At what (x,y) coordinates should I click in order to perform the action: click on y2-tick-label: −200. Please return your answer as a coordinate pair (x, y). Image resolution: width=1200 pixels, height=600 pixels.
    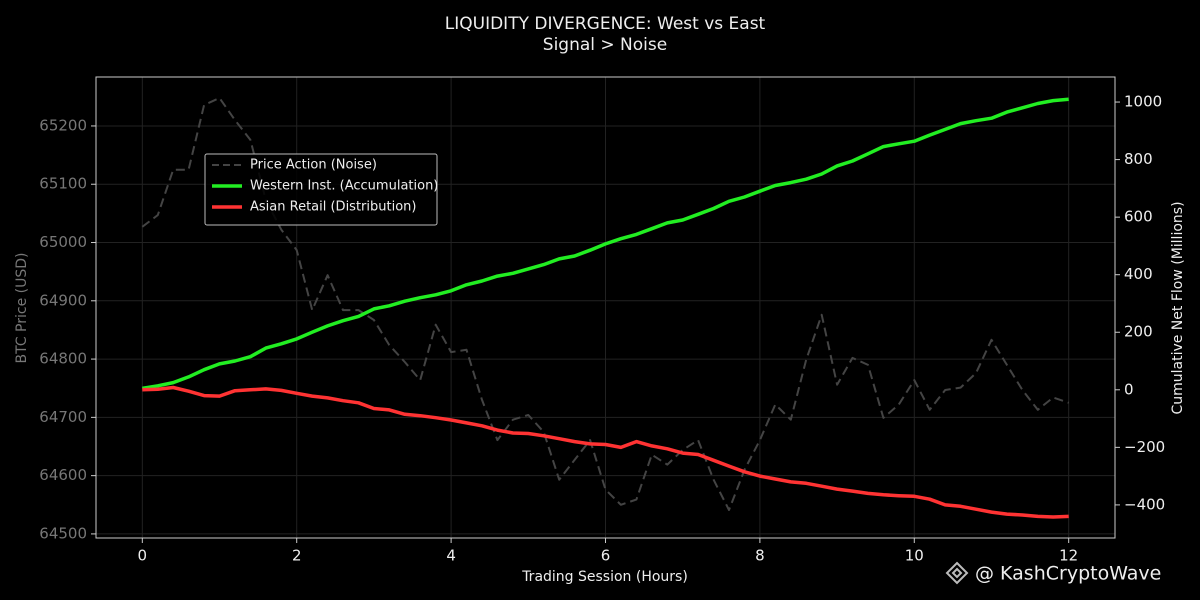
    Looking at the image, I should click on (1144, 447).